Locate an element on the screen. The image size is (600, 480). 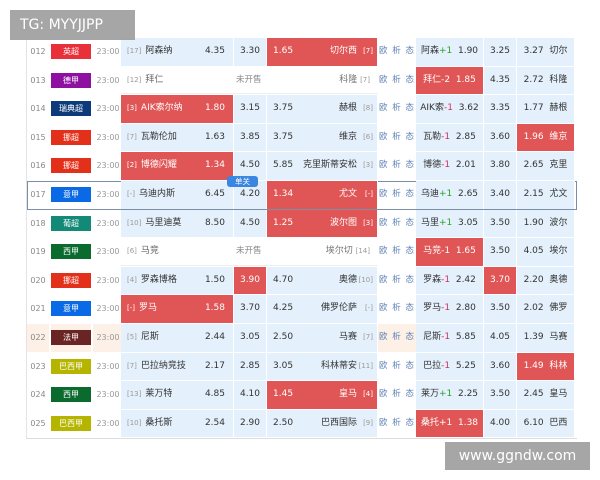
handicap-home-odds-button: AIK索-1 3.62 is located at coordinates (450, 109).